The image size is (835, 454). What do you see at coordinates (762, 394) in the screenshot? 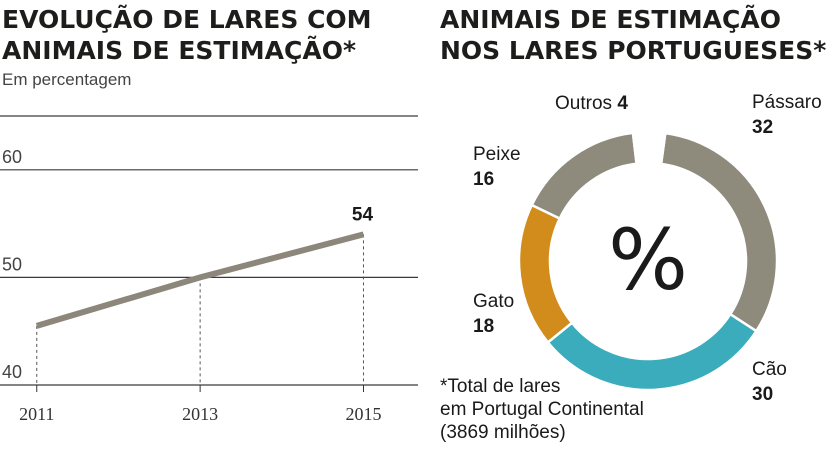
I see `slice-value-cao: 30` at bounding box center [762, 394].